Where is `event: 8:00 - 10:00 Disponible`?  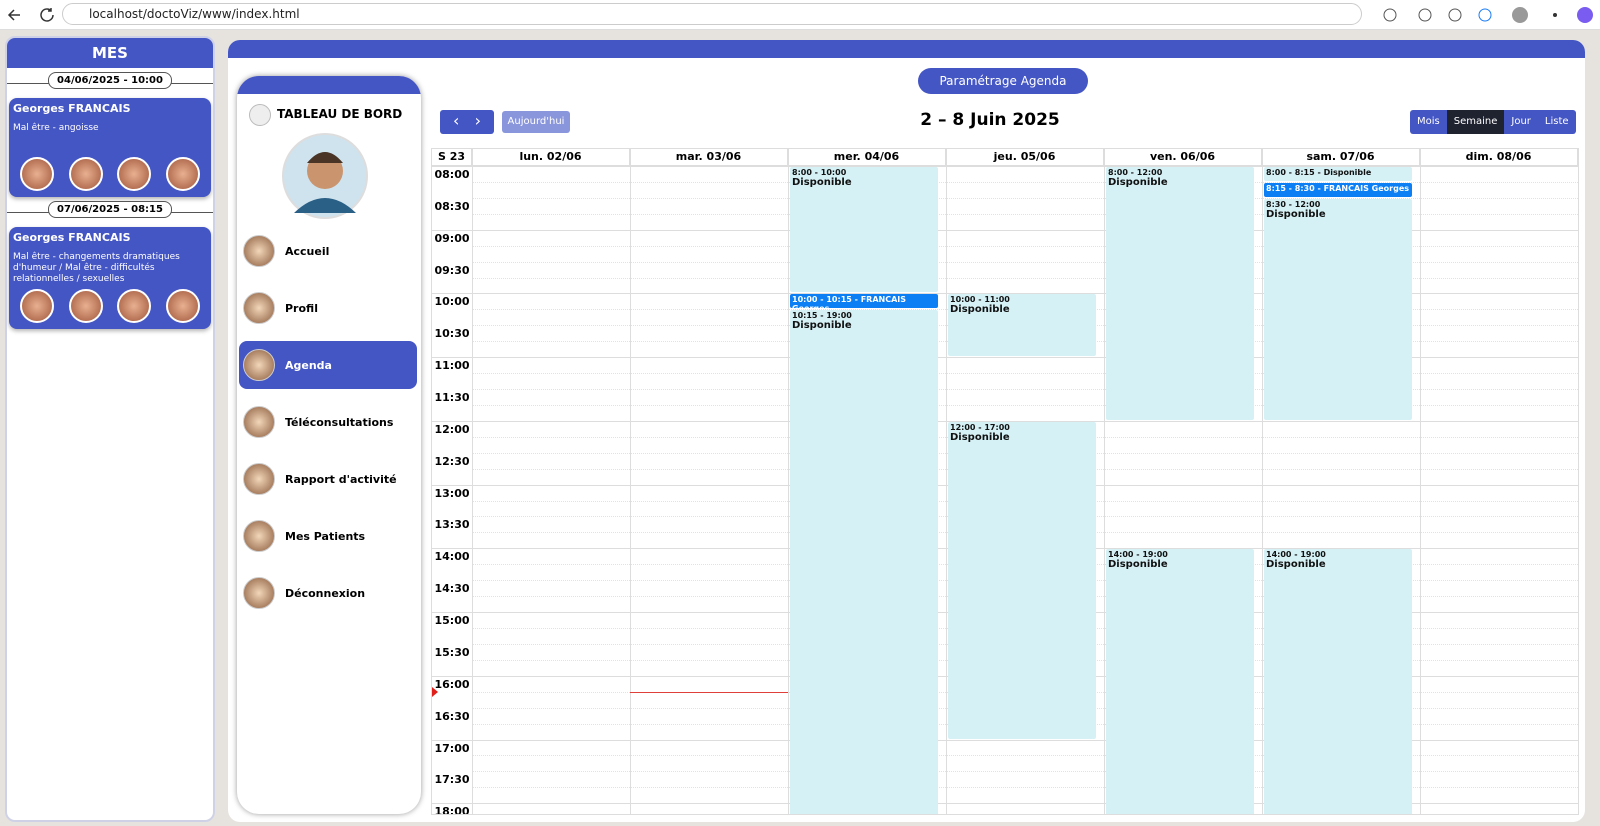 event: 8:00 - 10:00 Disponible is located at coordinates (864, 230).